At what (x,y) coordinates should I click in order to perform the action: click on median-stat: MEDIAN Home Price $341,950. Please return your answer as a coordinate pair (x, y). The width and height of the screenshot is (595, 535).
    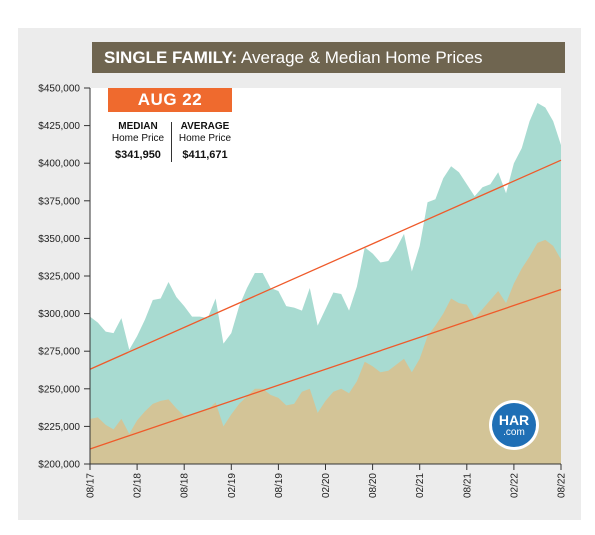
    Looking at the image, I should click on (138, 141).